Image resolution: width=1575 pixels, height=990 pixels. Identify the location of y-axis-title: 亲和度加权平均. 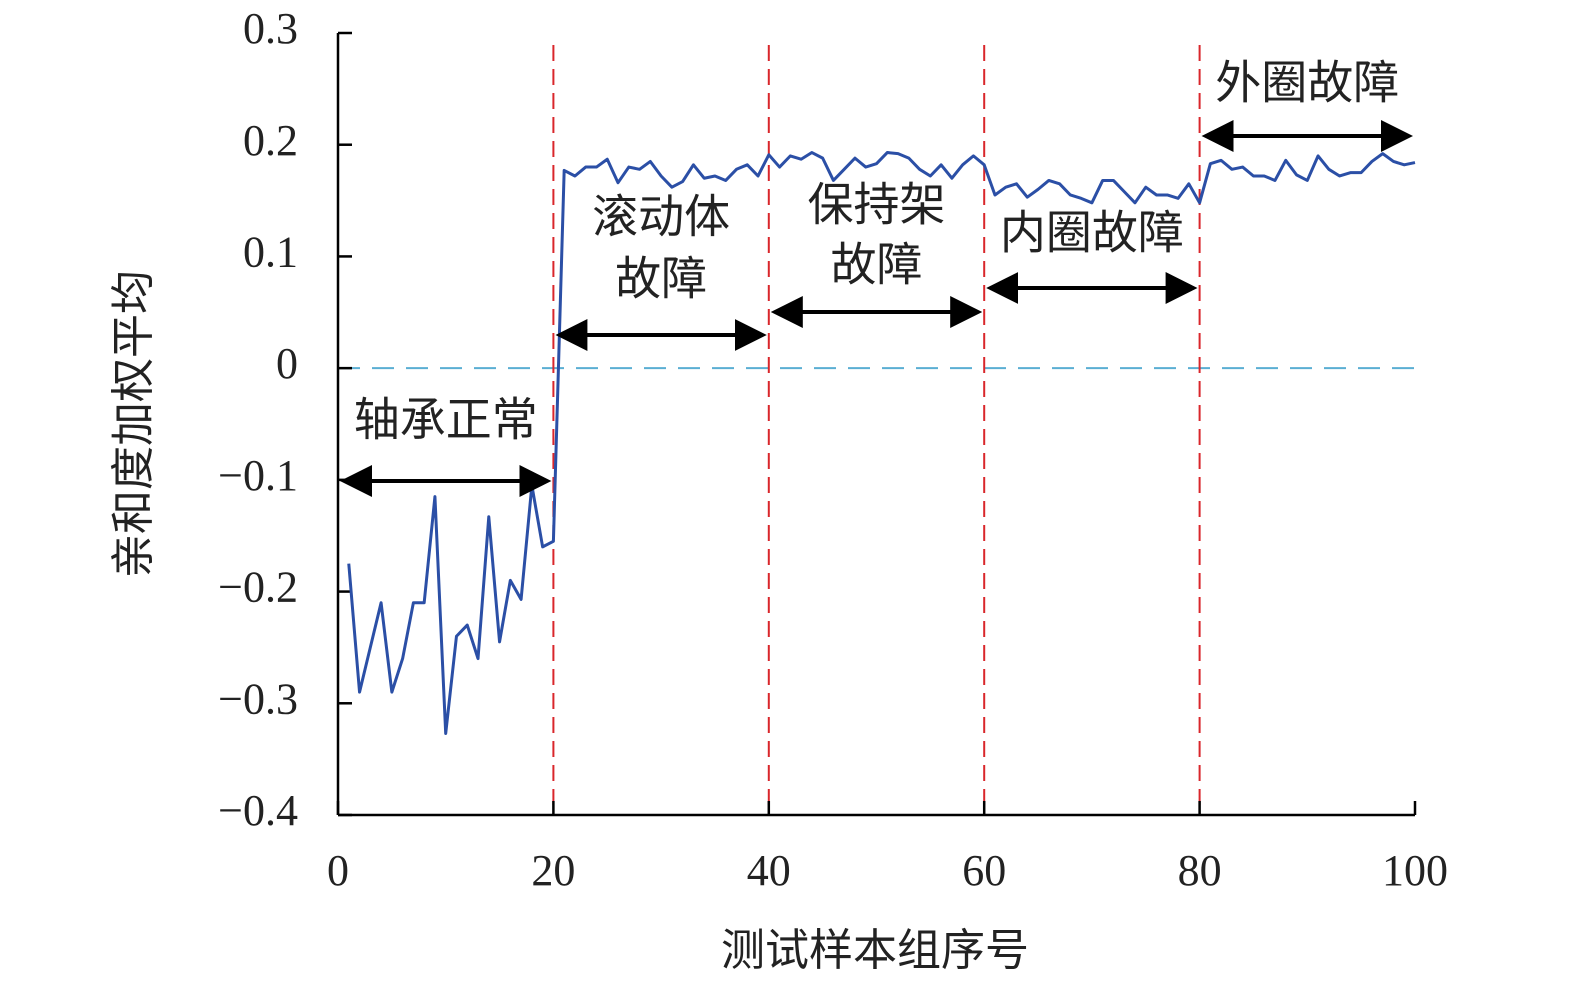
(133, 424).